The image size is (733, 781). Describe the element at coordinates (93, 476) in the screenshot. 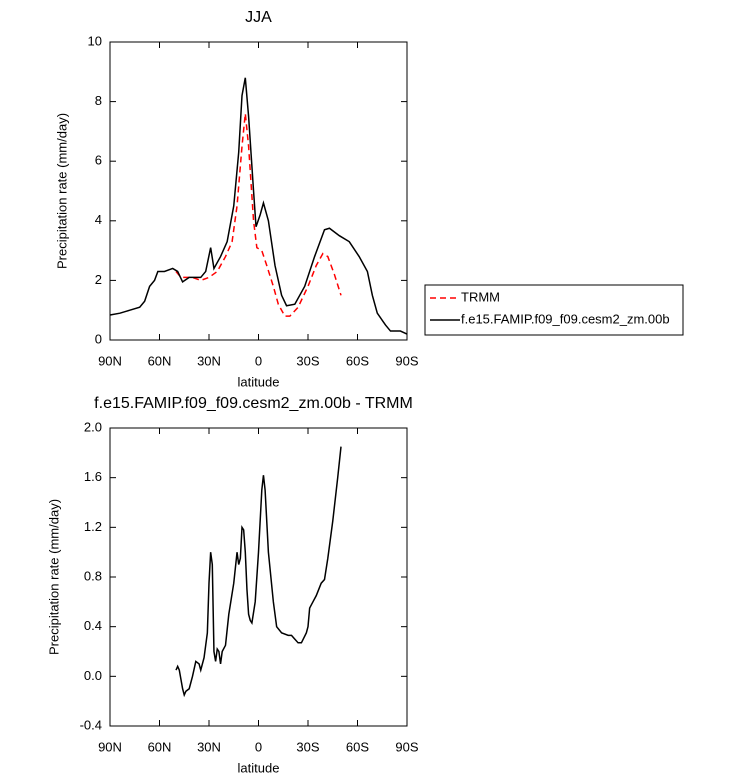

I see `y-tick-label: 1.6` at that location.